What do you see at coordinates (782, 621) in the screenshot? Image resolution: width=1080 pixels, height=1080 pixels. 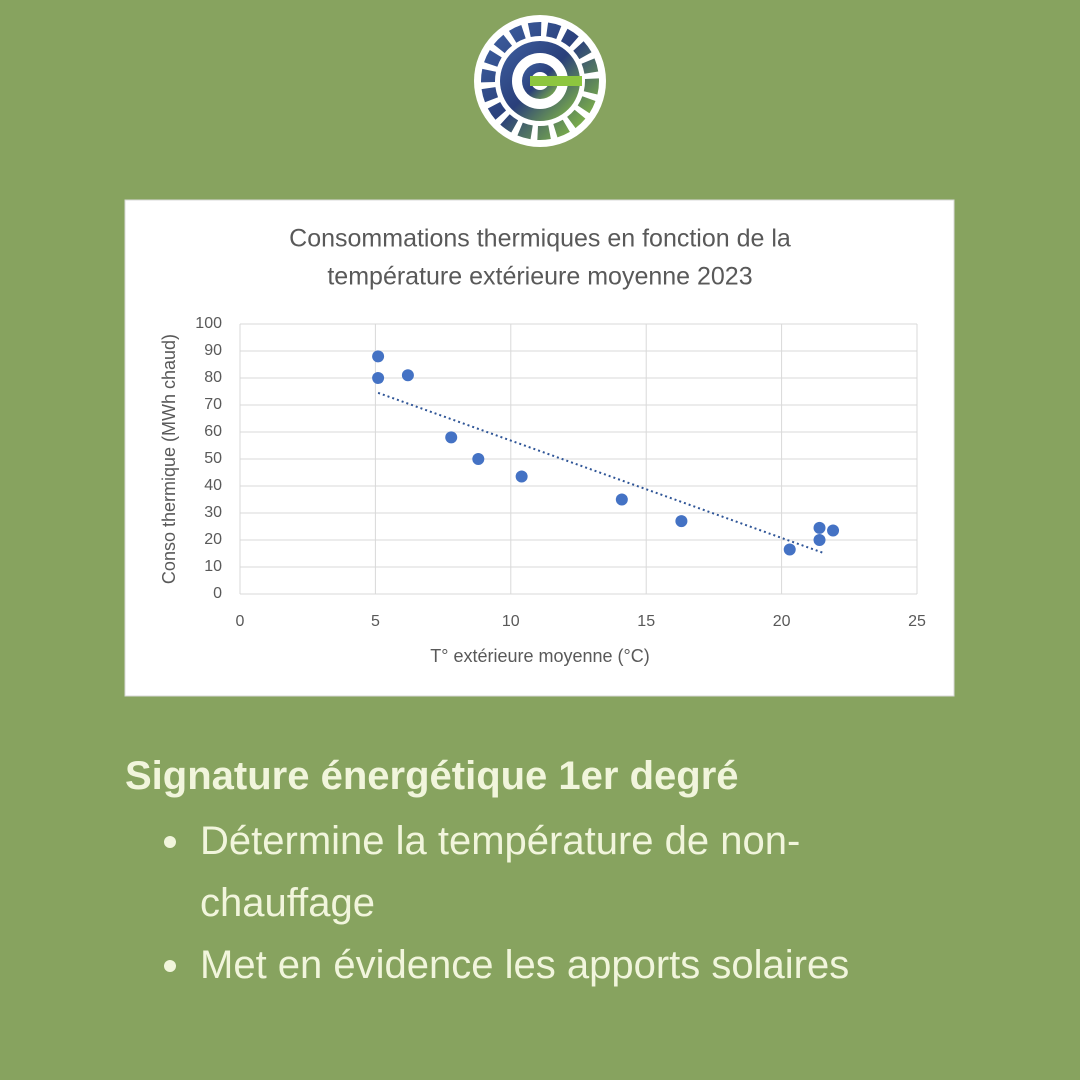 I see `x-tick-label: 20` at bounding box center [782, 621].